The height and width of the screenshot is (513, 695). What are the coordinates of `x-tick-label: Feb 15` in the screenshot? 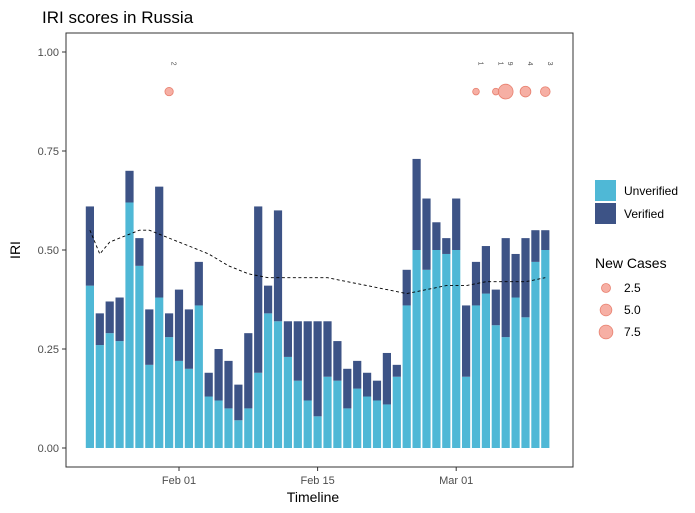 It's located at (317, 481).